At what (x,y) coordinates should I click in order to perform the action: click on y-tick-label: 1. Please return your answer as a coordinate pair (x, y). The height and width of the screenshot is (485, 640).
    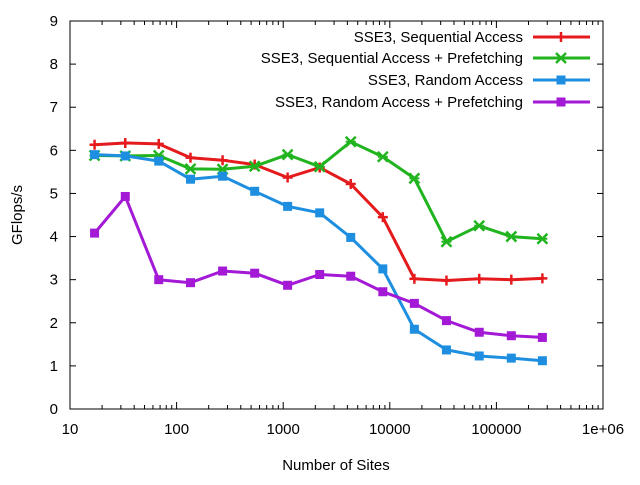
    Looking at the image, I should click on (54, 366).